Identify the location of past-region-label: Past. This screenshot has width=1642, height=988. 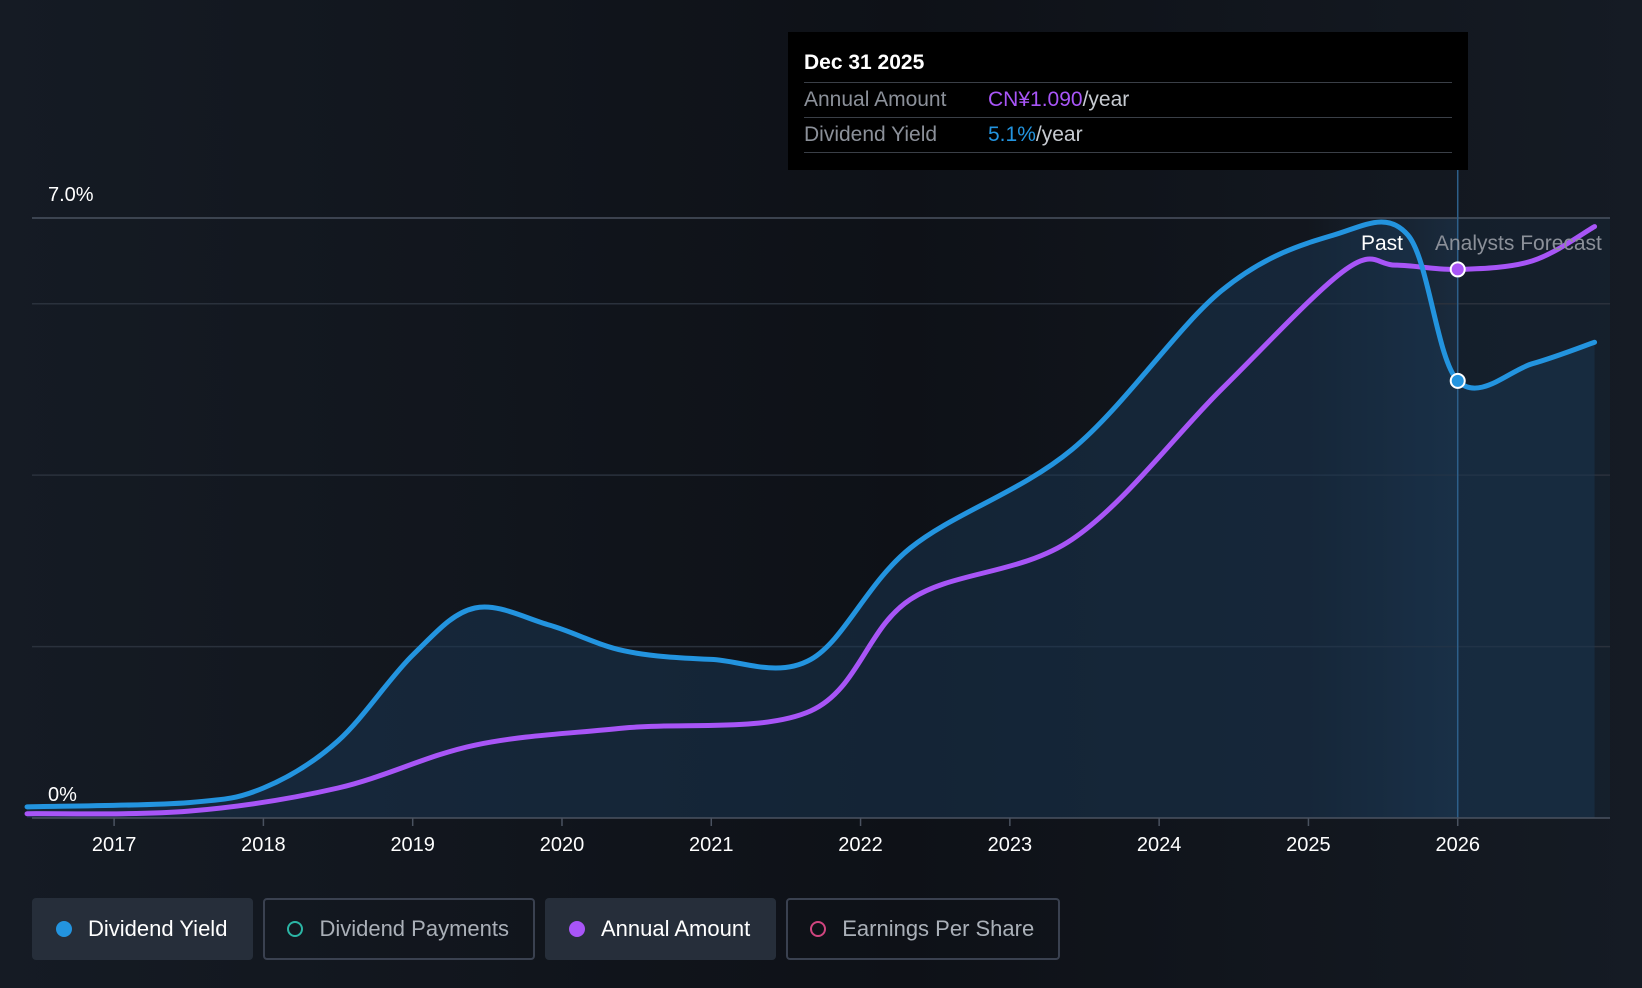
(1382, 243).